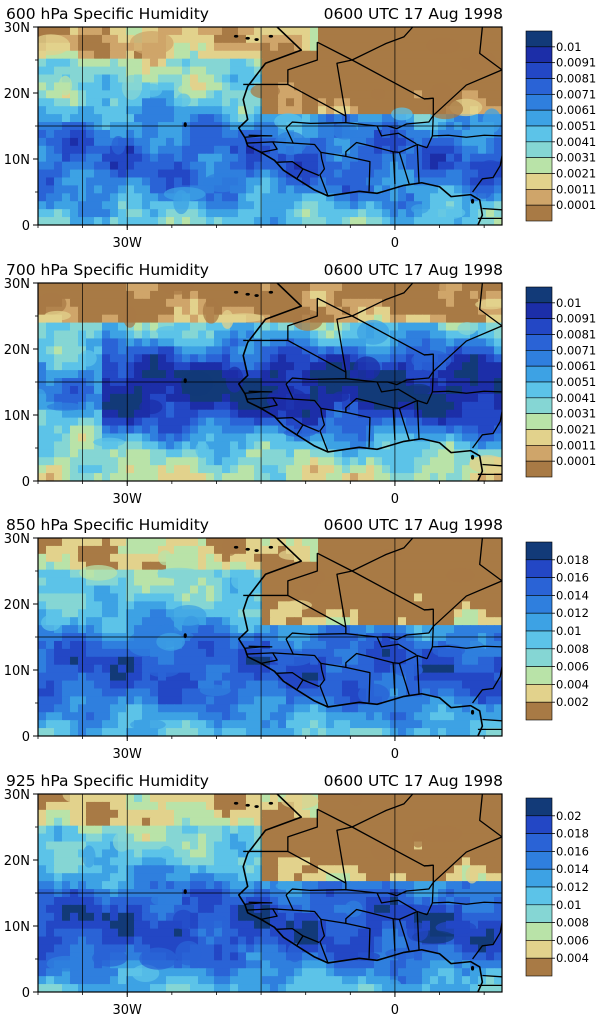 Image resolution: width=600 pixels, height=1020 pixels. I want to click on colorbar-label: 0.004, so click(572, 684).